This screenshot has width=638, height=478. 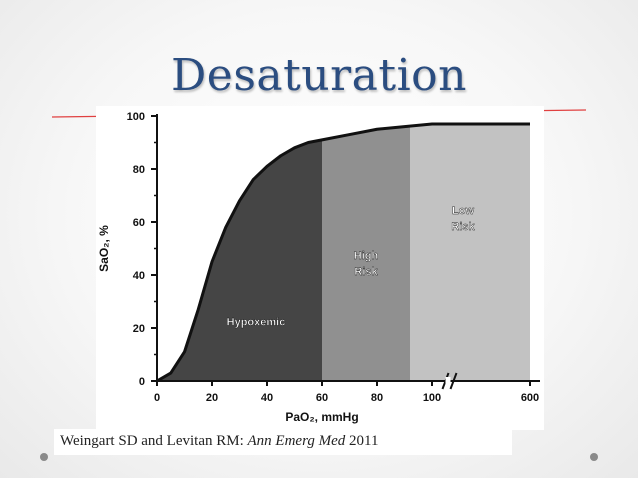 I want to click on high-risk-label-line1: High, so click(x=366, y=256).